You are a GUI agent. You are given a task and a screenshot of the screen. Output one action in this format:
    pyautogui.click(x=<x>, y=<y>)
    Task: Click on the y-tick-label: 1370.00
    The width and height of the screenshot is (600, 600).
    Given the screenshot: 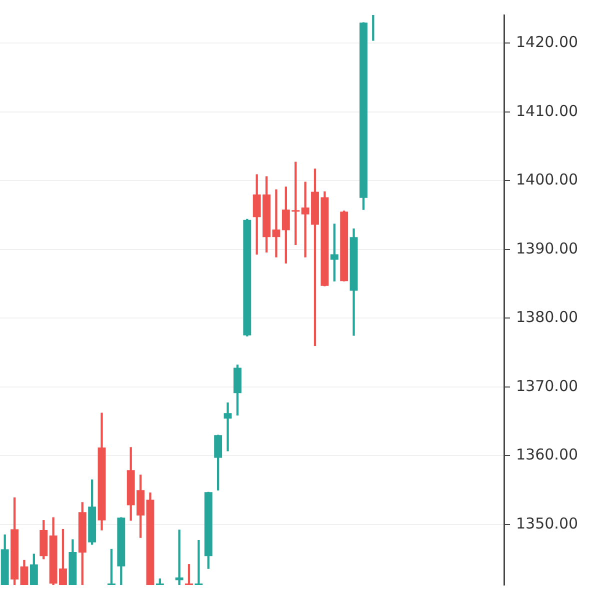 What is the action you would take?
    pyautogui.click(x=547, y=385)
    